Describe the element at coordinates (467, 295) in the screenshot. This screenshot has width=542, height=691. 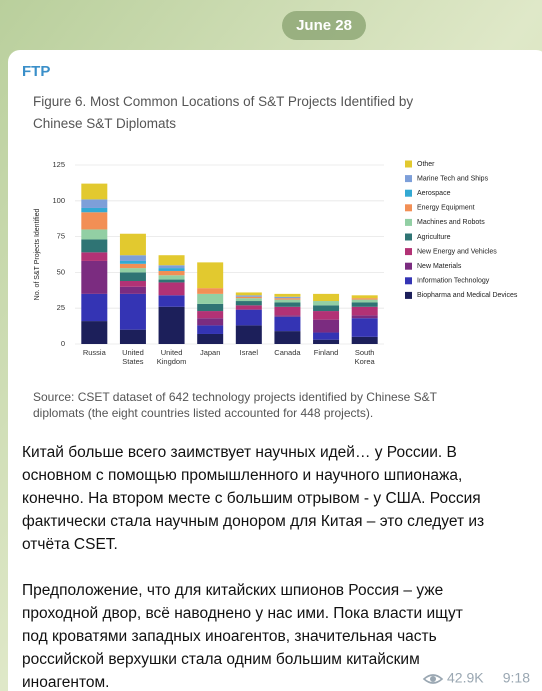
I see `legend-label: Biopharma and Medical Devices` at that location.